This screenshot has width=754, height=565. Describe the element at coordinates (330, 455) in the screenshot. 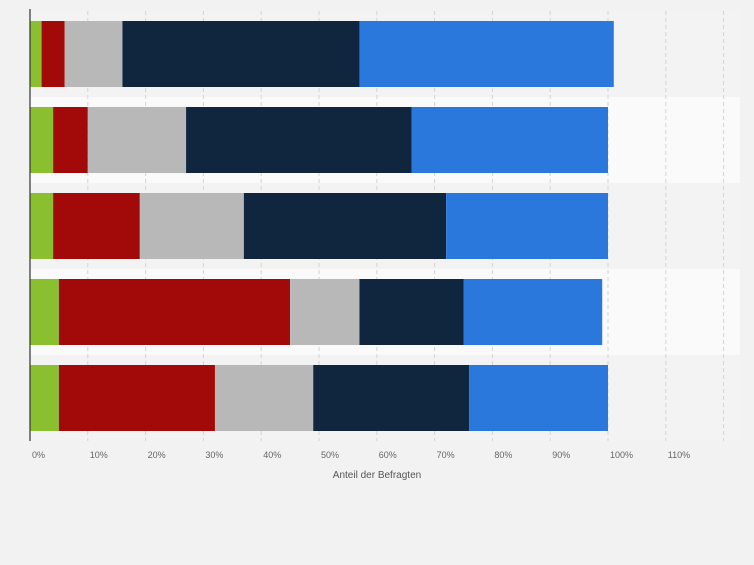

I see `x-tick-label: 50%` at that location.